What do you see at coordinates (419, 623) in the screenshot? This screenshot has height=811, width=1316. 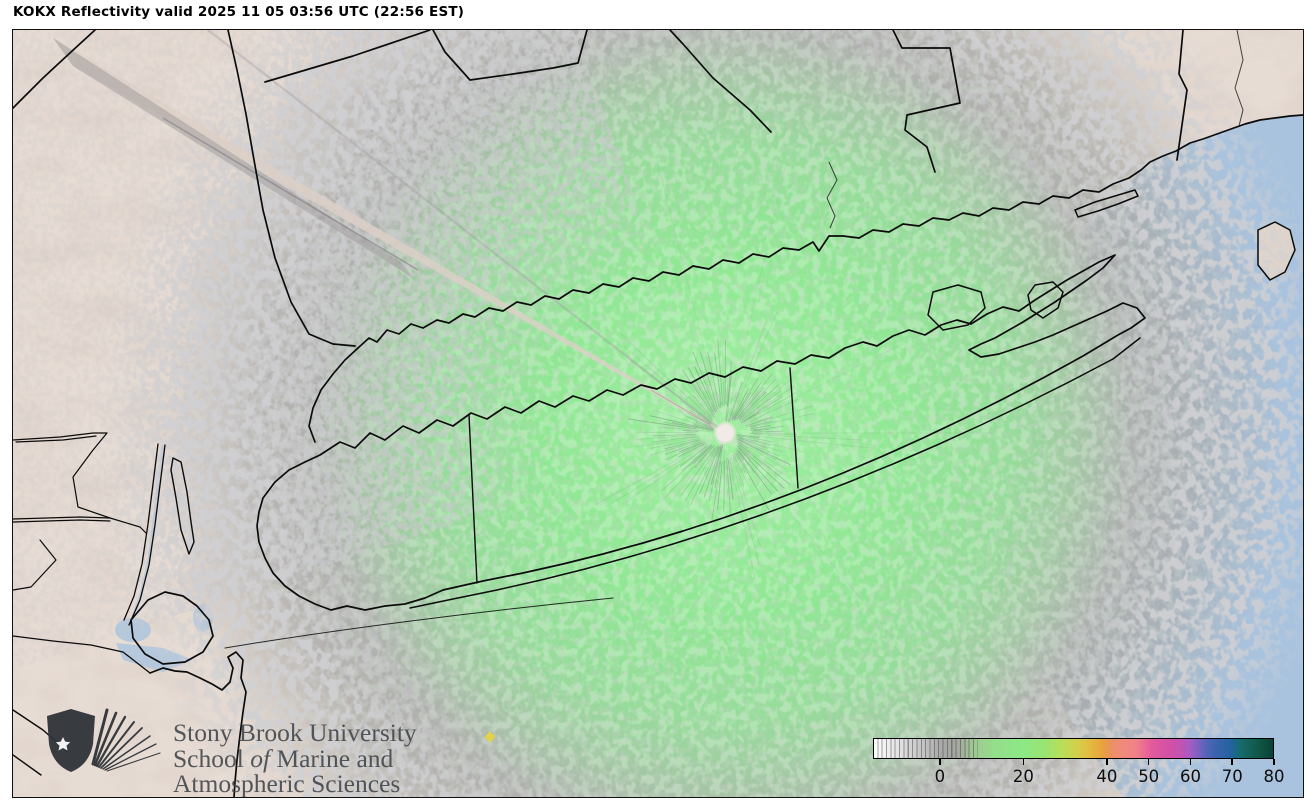 I see `lower-bay-arc` at bounding box center [419, 623].